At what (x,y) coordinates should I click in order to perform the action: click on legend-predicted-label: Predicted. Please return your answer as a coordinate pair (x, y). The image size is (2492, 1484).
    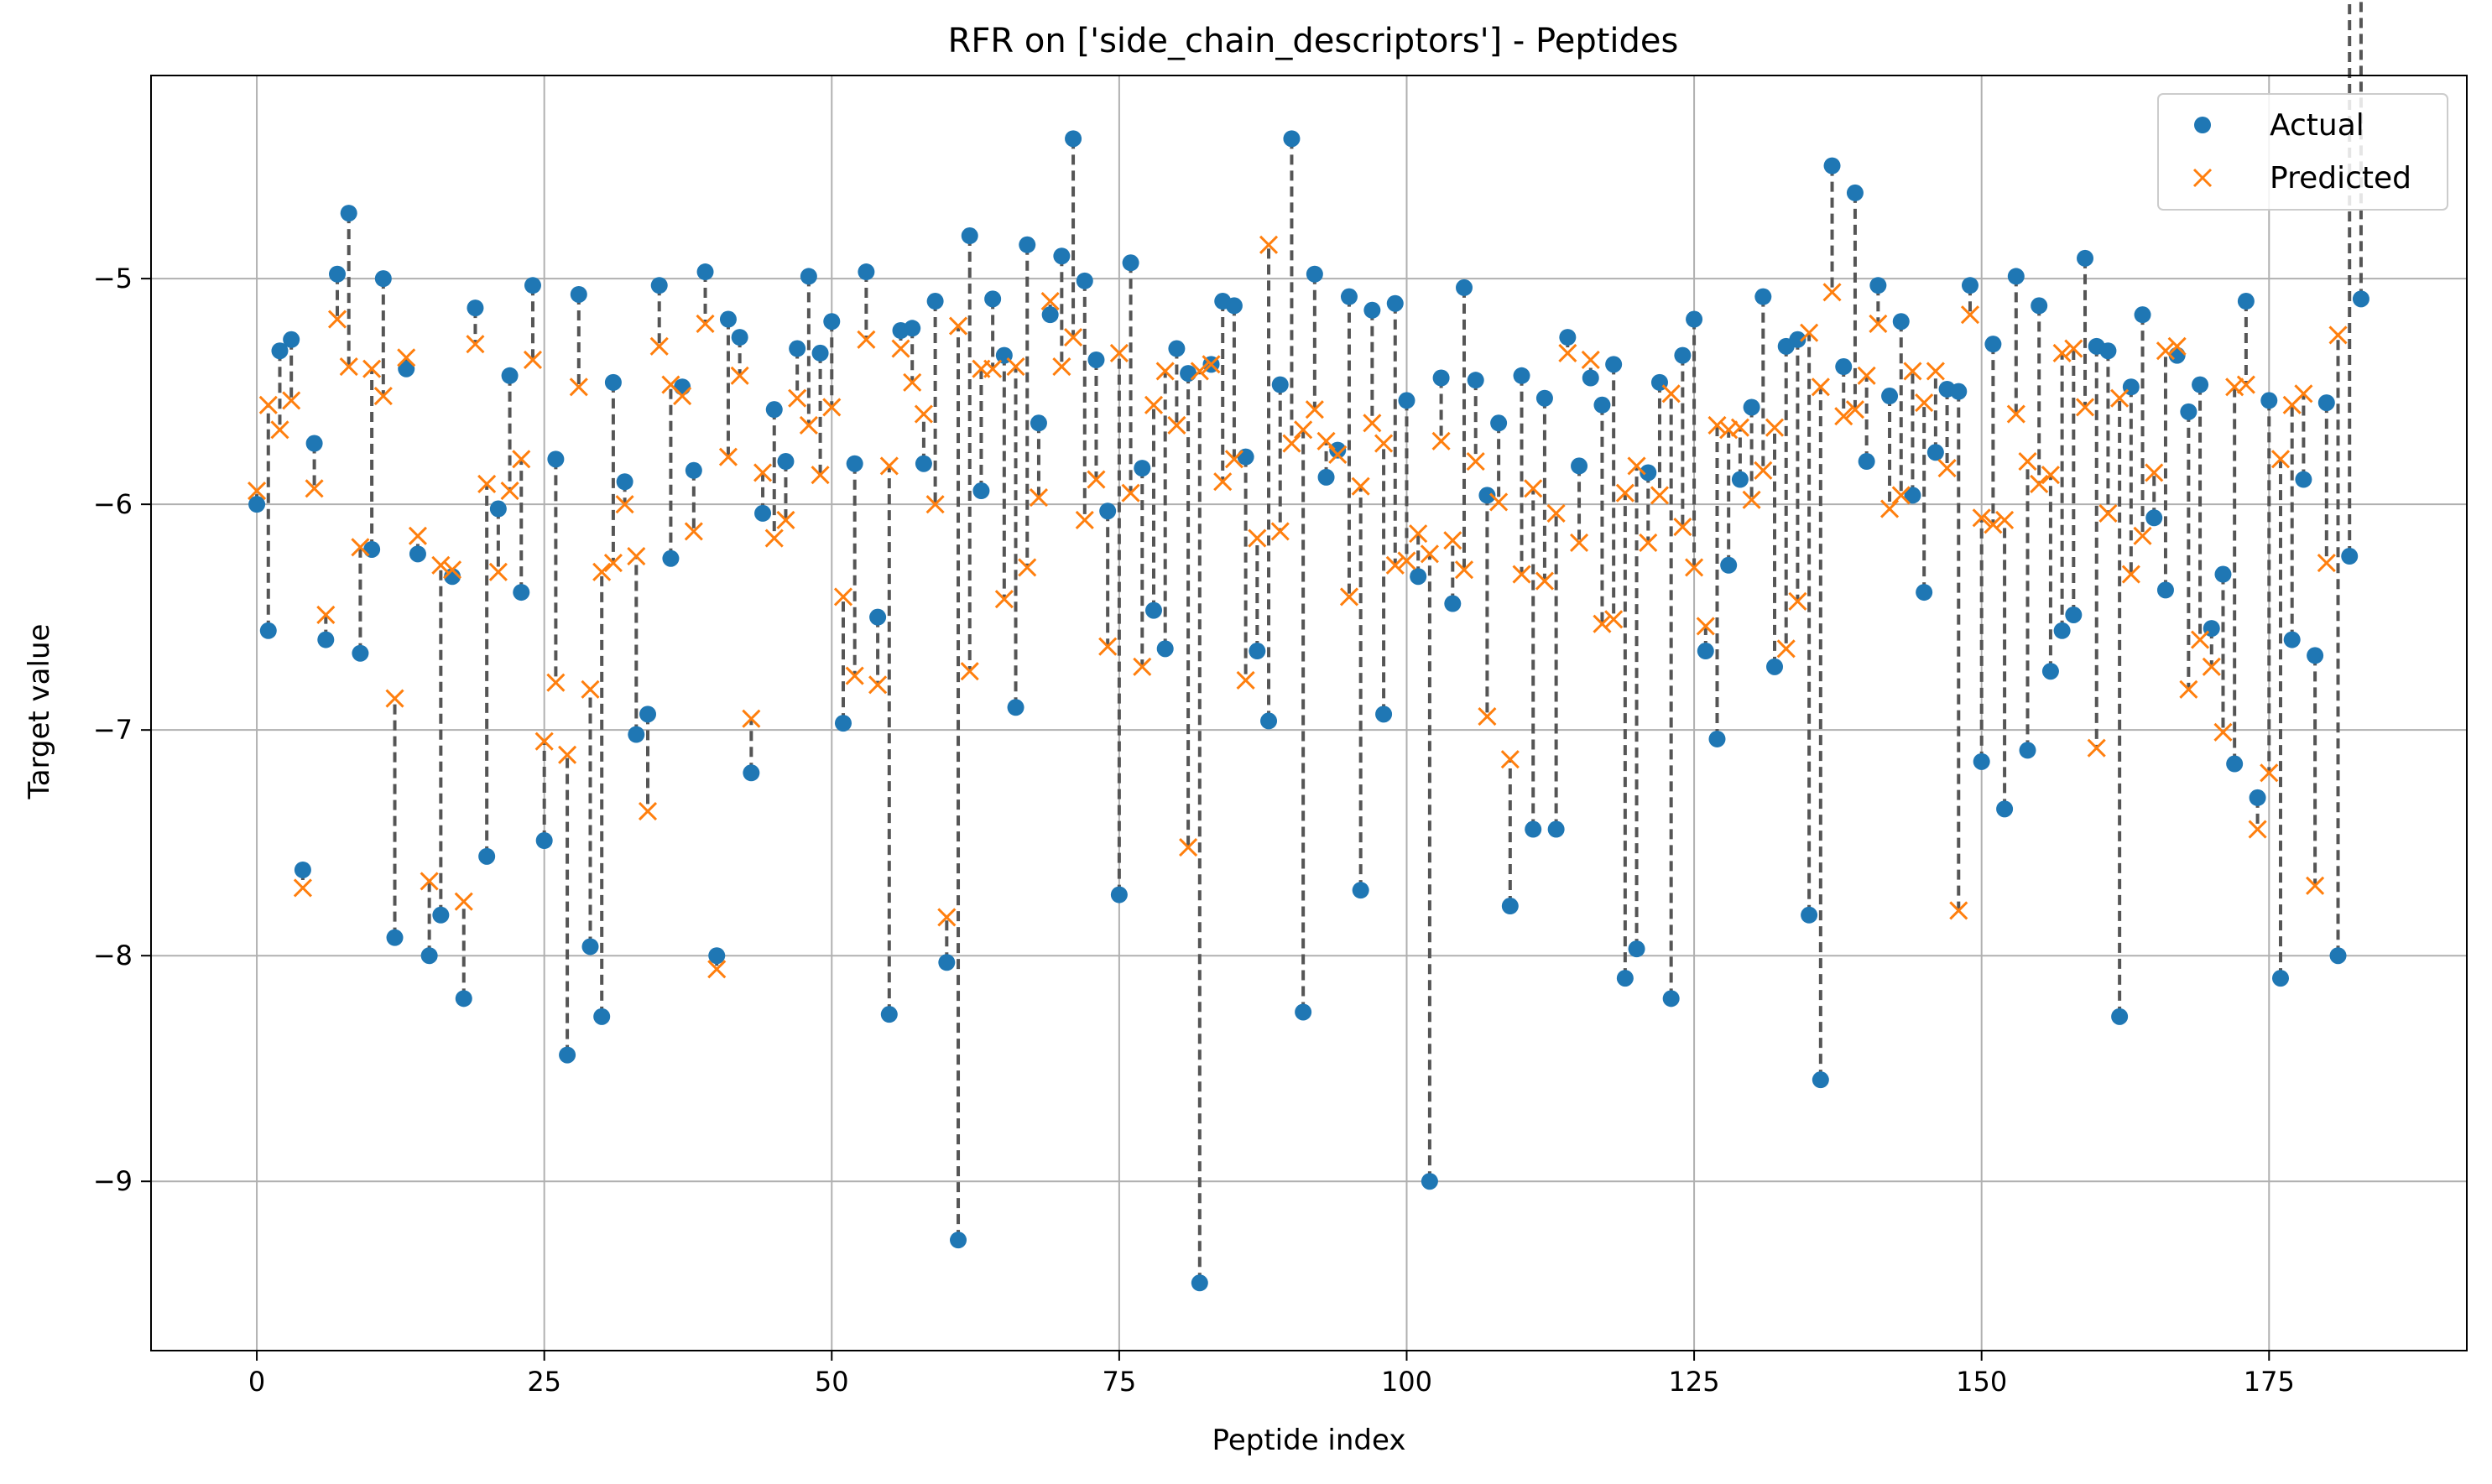
    Looking at the image, I should click on (2340, 178).